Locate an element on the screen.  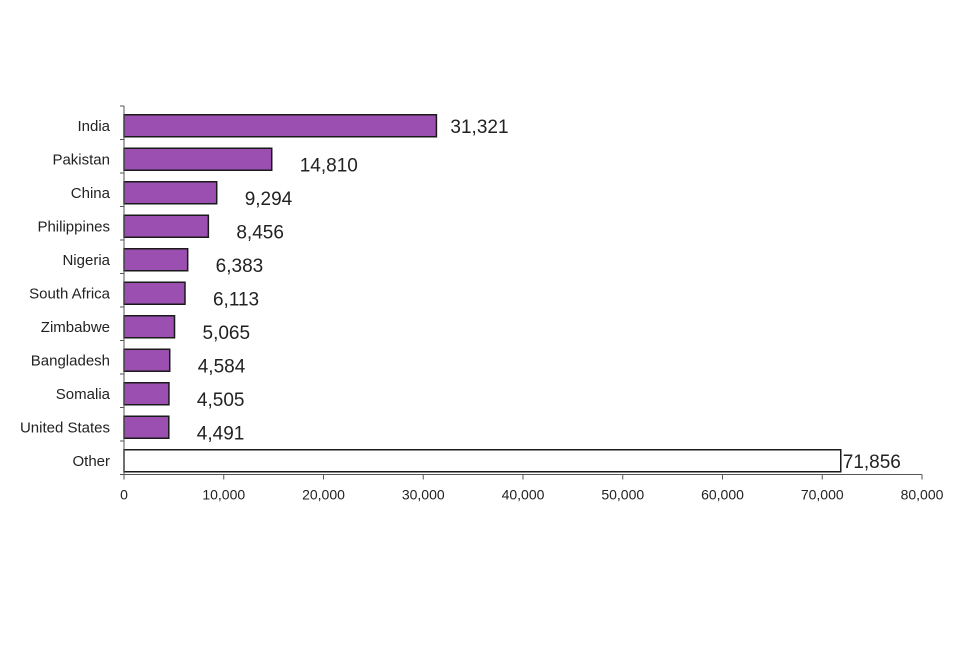
x-tick-label-70000: 70,000 is located at coordinates (822, 495).